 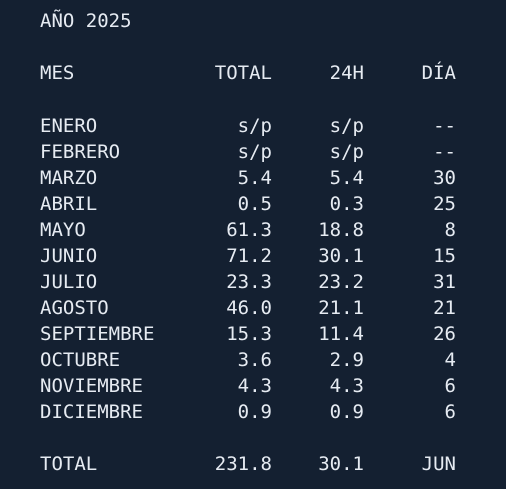 What do you see at coordinates (249, 230) in the screenshot?
I see `row-total: 61.3` at bounding box center [249, 230].